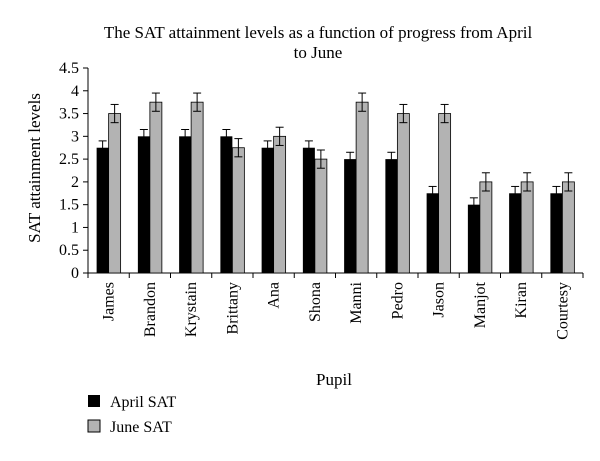 This screenshot has width=600, height=461. What do you see at coordinates (69, 68) in the screenshot?
I see `y-tick-label: 4.5` at bounding box center [69, 68].